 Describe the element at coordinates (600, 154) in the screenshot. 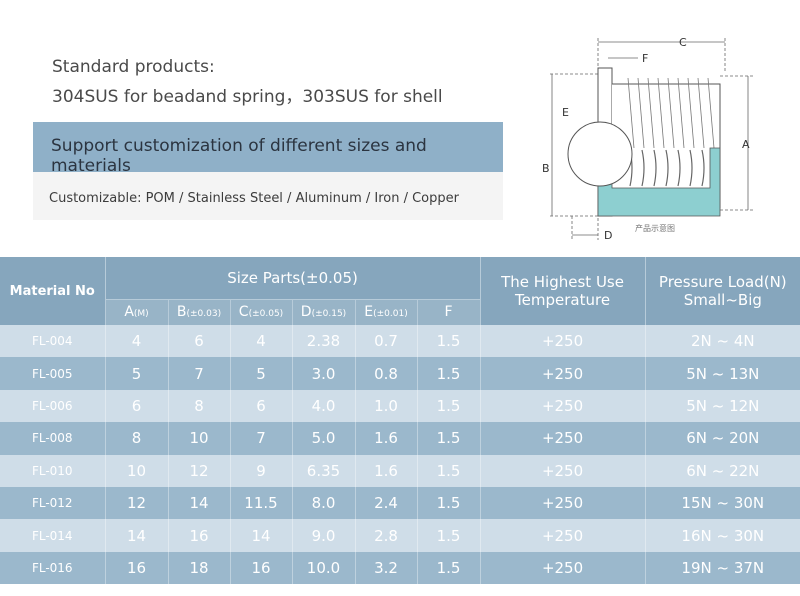

I see `ball` at that location.